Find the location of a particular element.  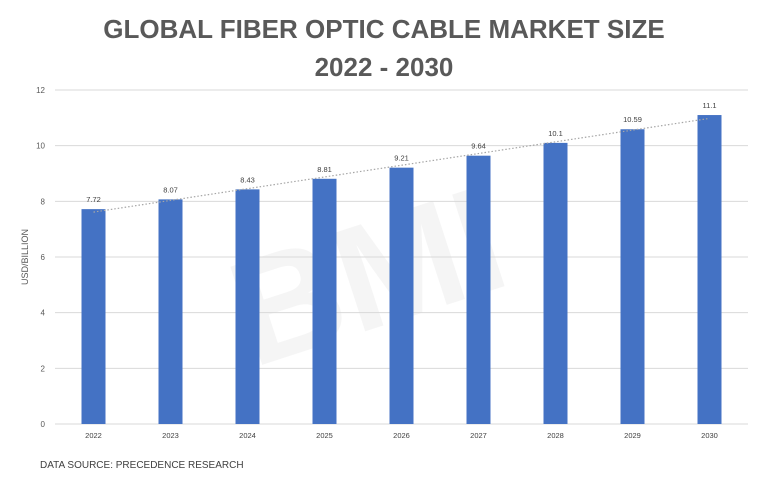

chart-title-line-1: GLOBAL FIBER OPTIC CABLE MARKET SIZE is located at coordinates (384, 29).